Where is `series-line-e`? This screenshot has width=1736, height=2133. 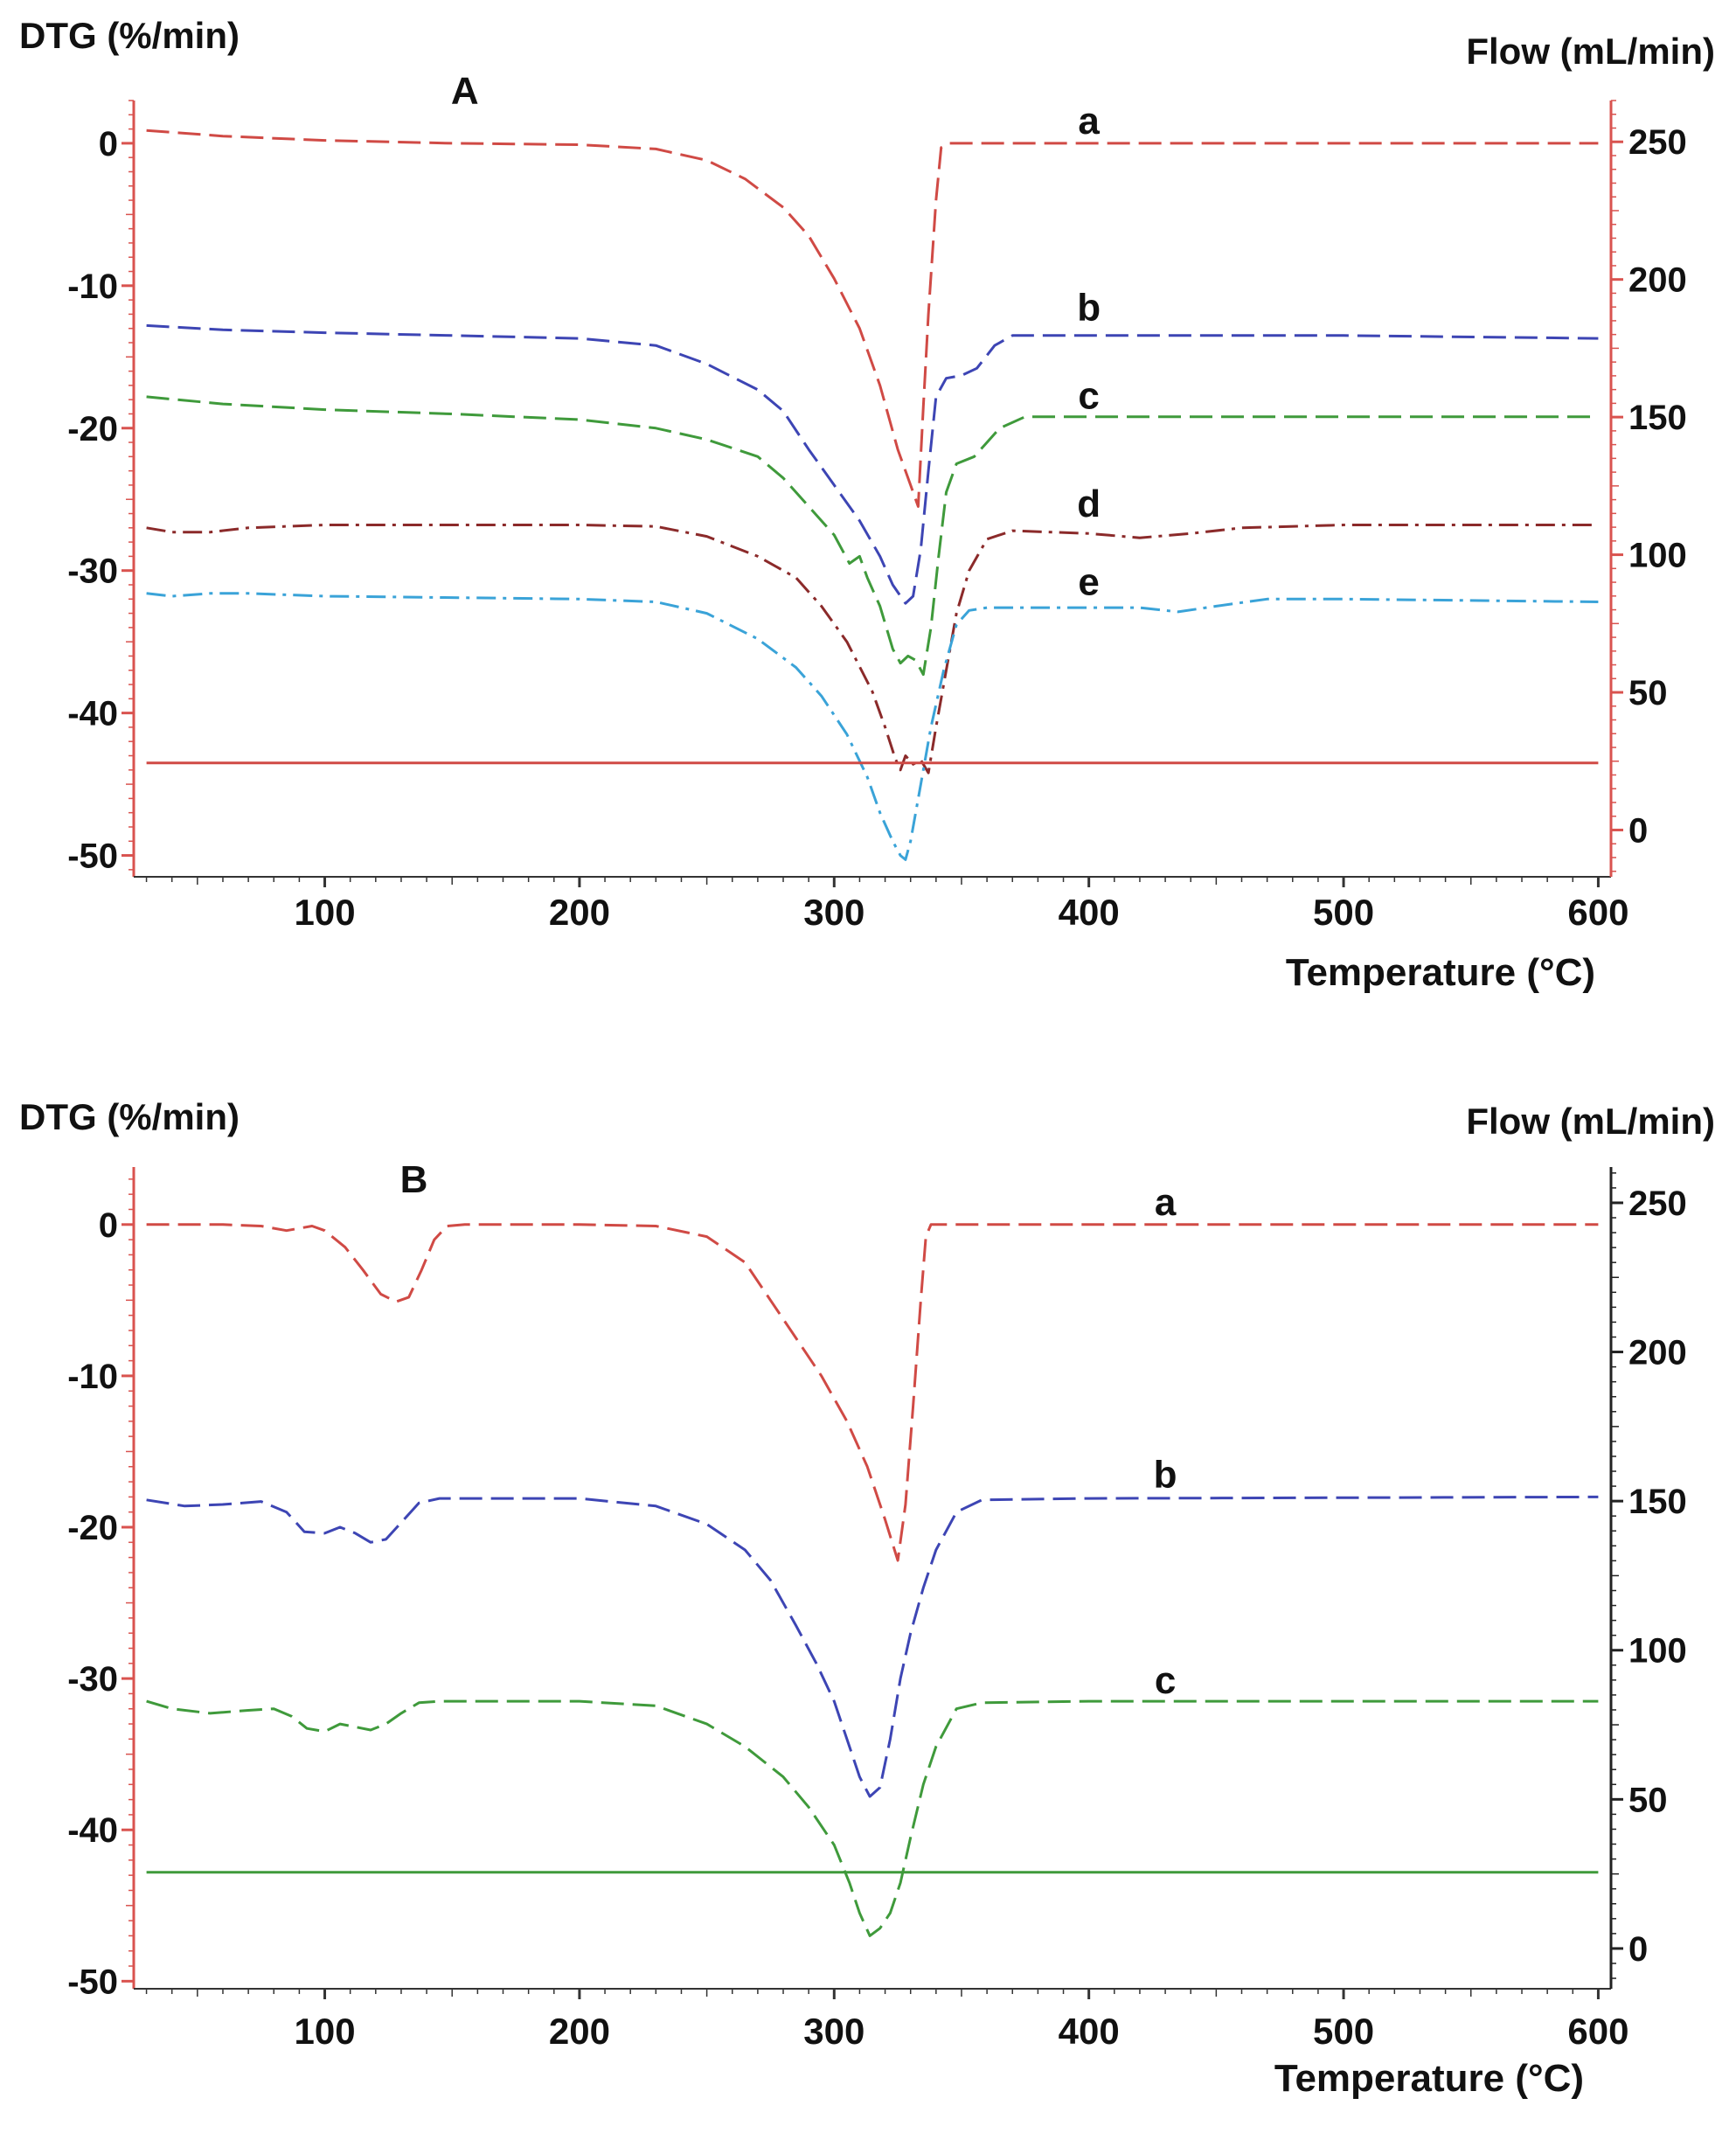 series-line-e is located at coordinates (872, 726).